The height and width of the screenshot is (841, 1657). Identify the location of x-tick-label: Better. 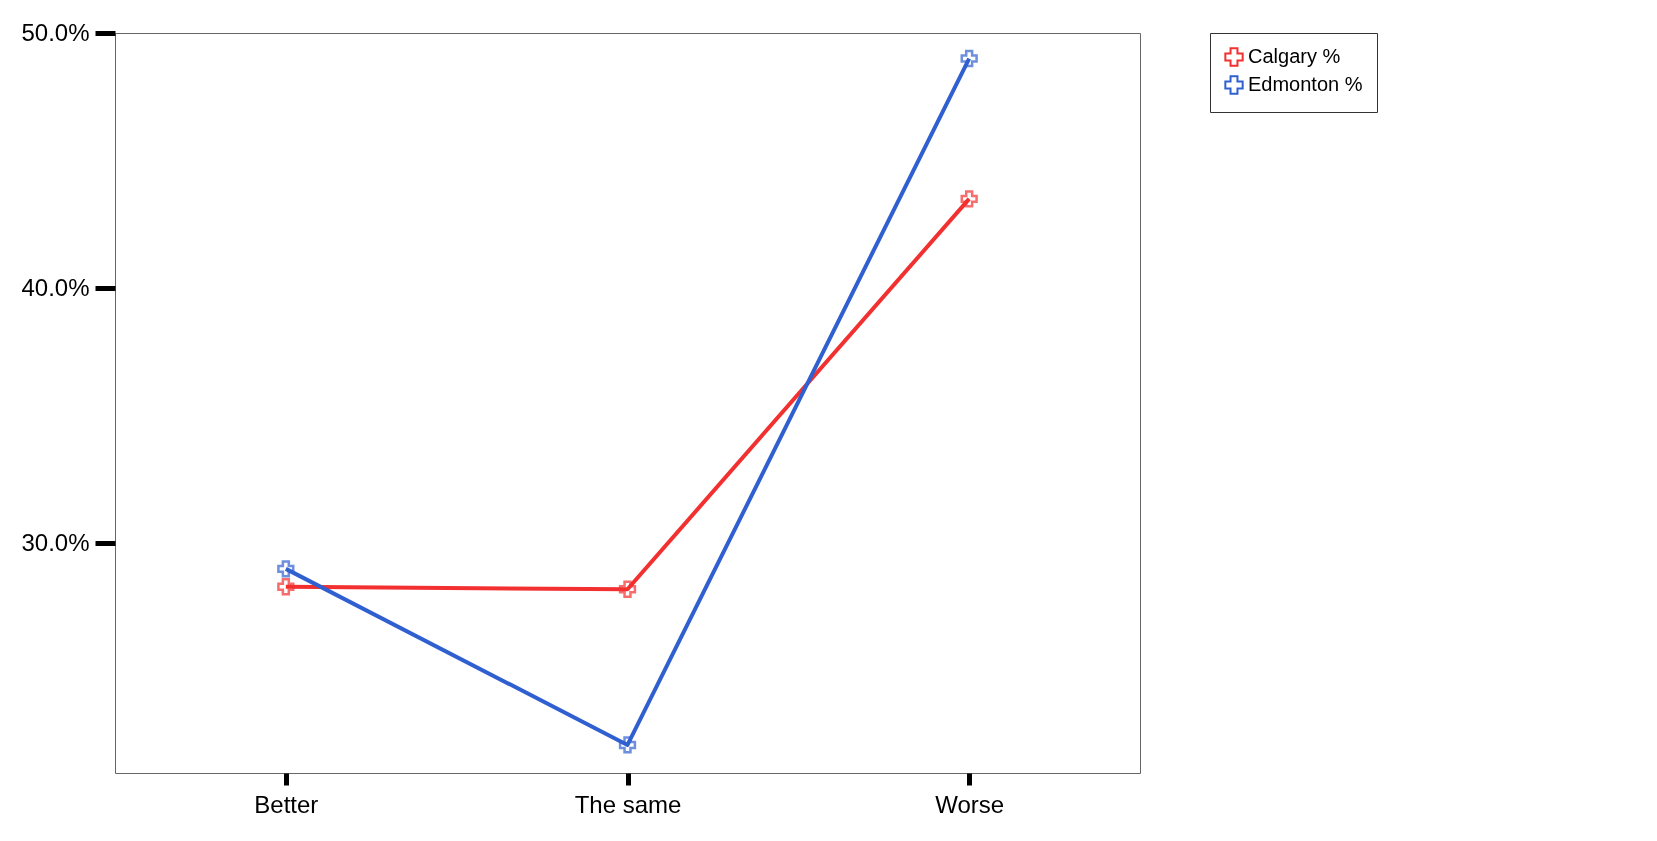
(286, 804).